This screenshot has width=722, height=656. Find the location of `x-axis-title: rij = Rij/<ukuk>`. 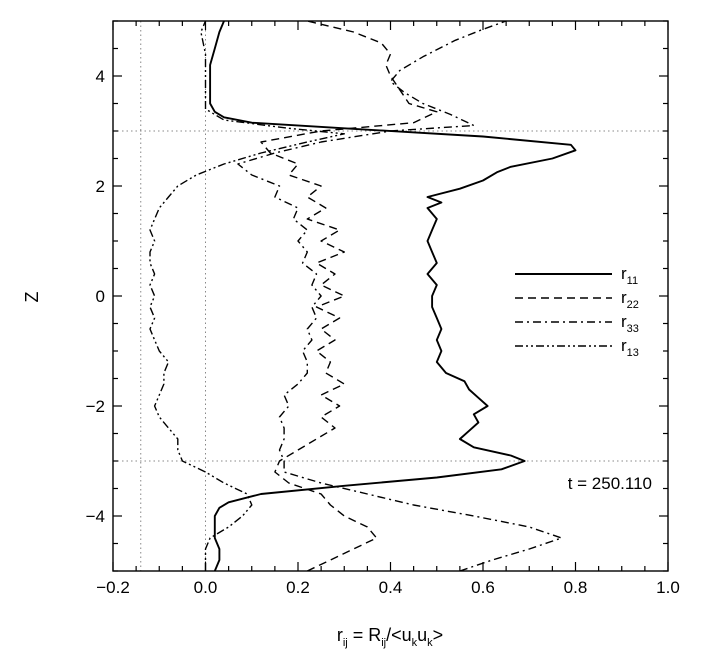

x-axis-title: rij = Rij/<ukuk> is located at coordinates (390, 637).